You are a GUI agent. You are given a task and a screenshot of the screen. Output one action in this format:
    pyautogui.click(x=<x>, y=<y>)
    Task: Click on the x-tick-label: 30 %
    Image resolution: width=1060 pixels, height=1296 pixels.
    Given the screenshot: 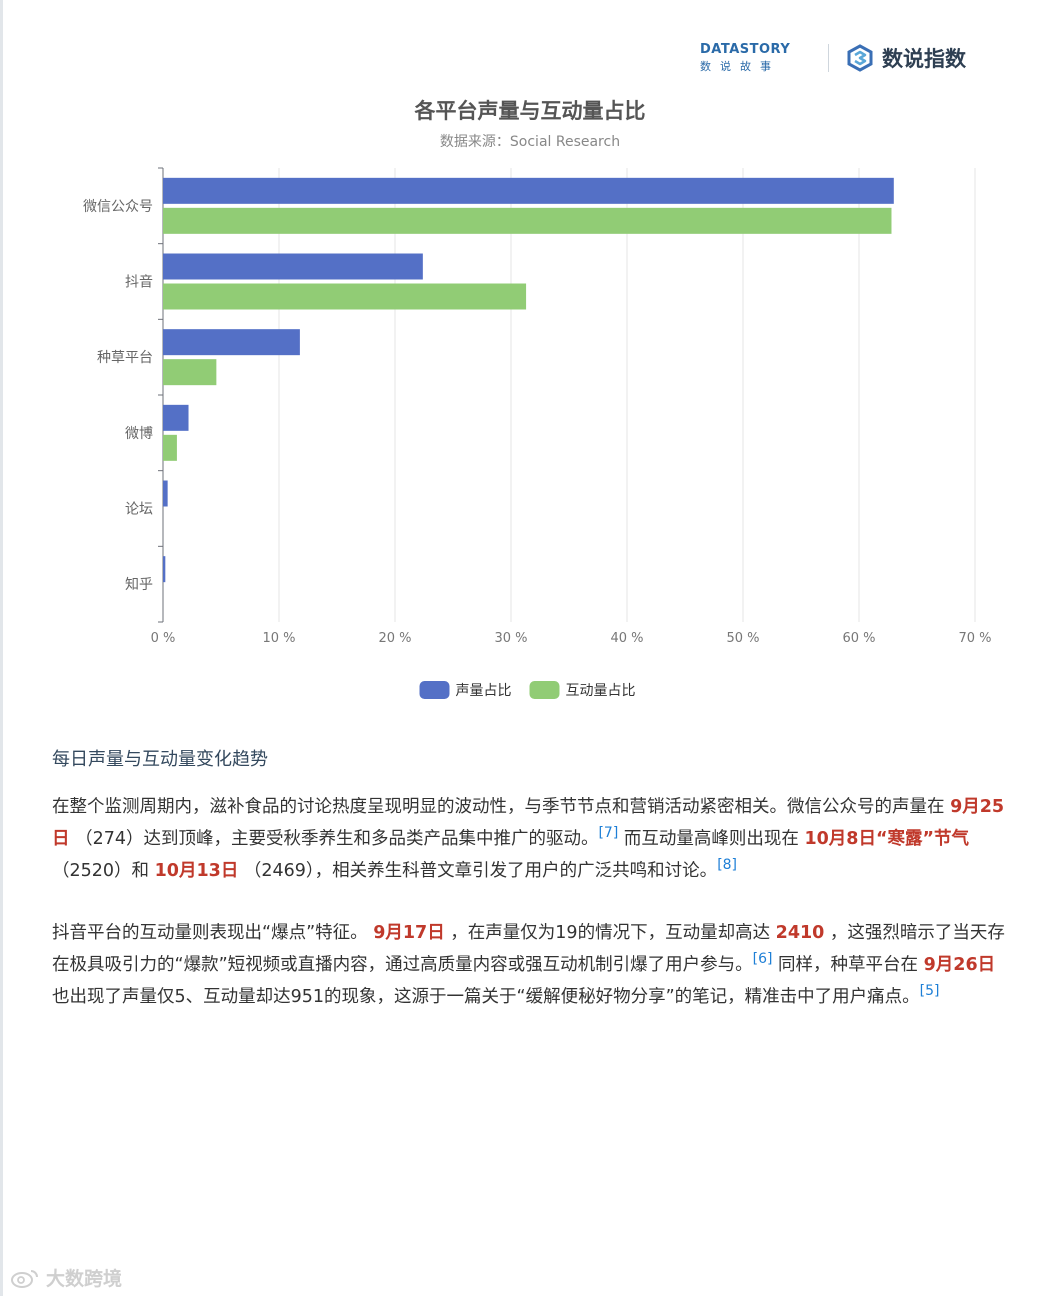 What is the action you would take?
    pyautogui.click(x=510, y=638)
    